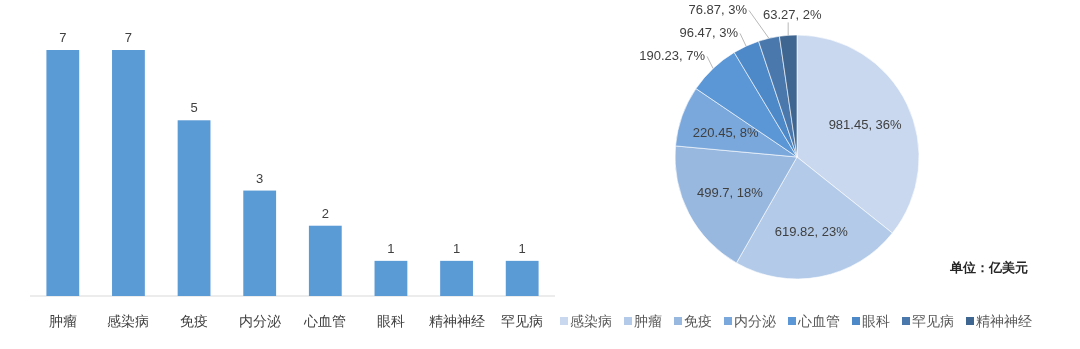 This screenshot has height=349, width=1080. What do you see at coordinates (260, 178) in the screenshot?
I see `data-label: 3` at bounding box center [260, 178].